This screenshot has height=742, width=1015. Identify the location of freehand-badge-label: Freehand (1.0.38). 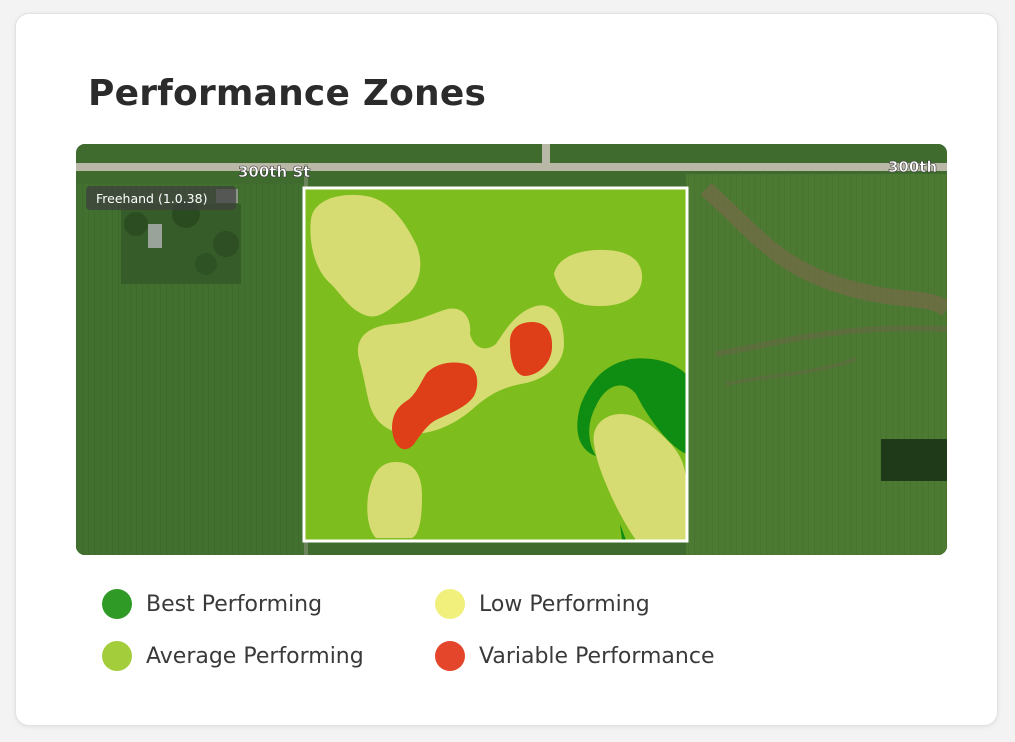
(151, 198).